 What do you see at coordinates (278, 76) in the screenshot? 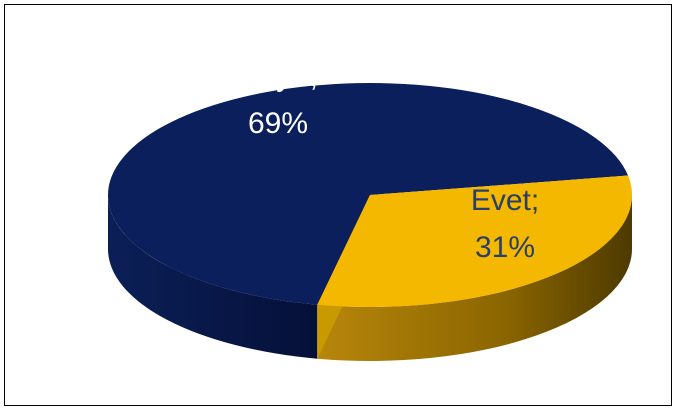
I see `slice-label-hayir-name: Hayır;` at bounding box center [278, 76].